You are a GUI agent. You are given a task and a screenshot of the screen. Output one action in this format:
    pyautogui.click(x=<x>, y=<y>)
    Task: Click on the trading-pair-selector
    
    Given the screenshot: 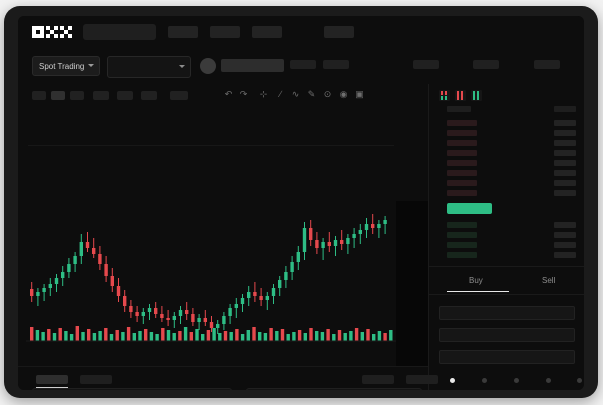 What is the action you would take?
    pyautogui.click(x=149, y=67)
    